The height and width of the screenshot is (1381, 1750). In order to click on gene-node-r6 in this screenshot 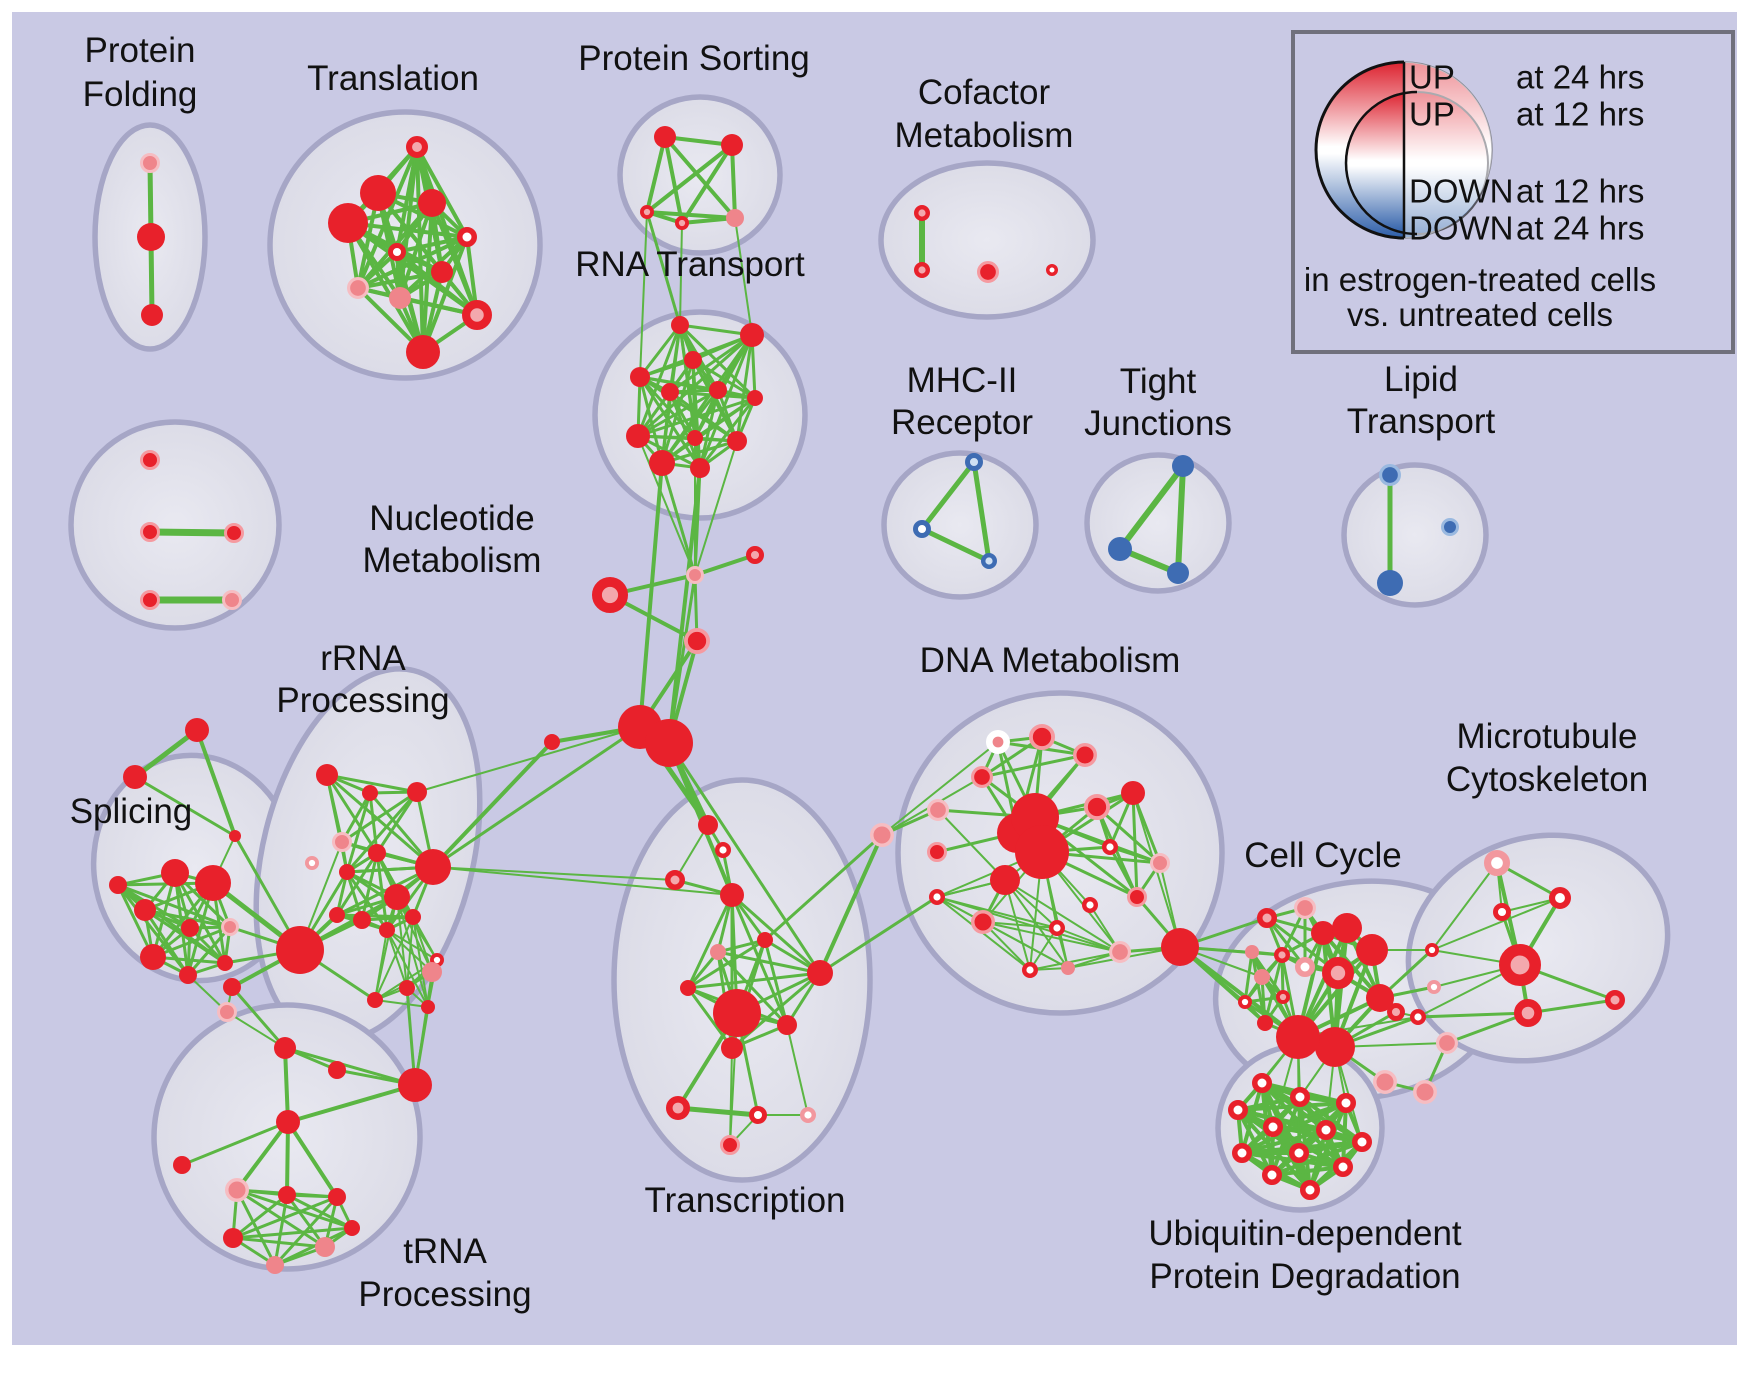, I will do `click(377, 853)`.